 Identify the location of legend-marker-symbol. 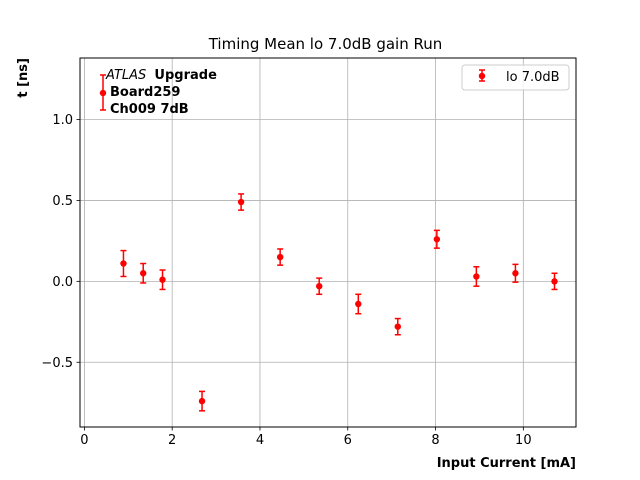
(482, 75).